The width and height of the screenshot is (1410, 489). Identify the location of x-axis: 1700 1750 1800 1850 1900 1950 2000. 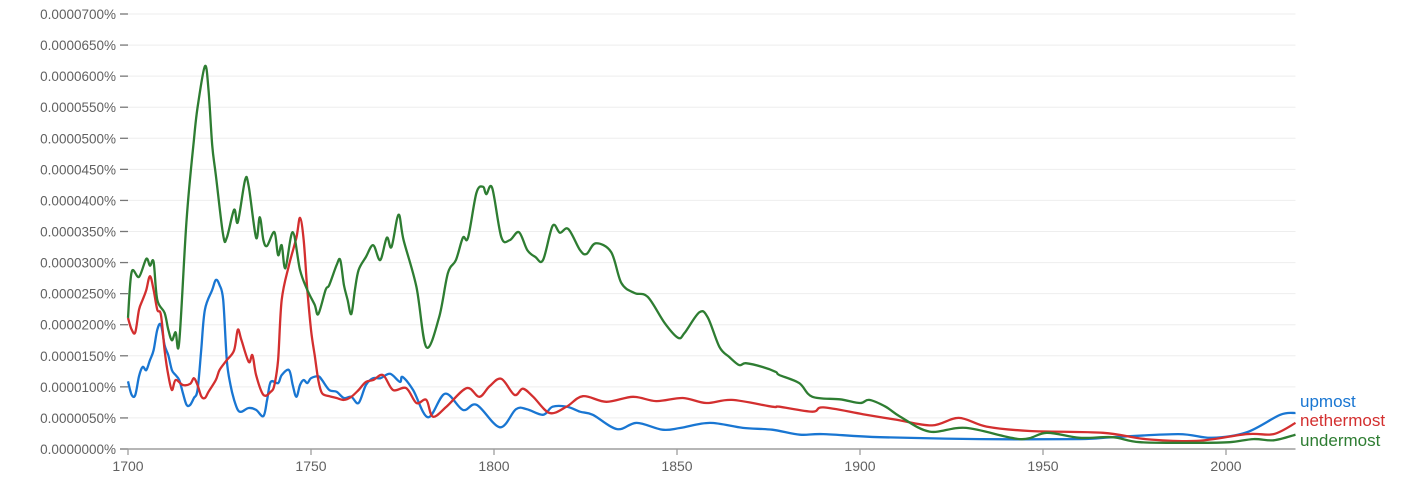
(704, 461).